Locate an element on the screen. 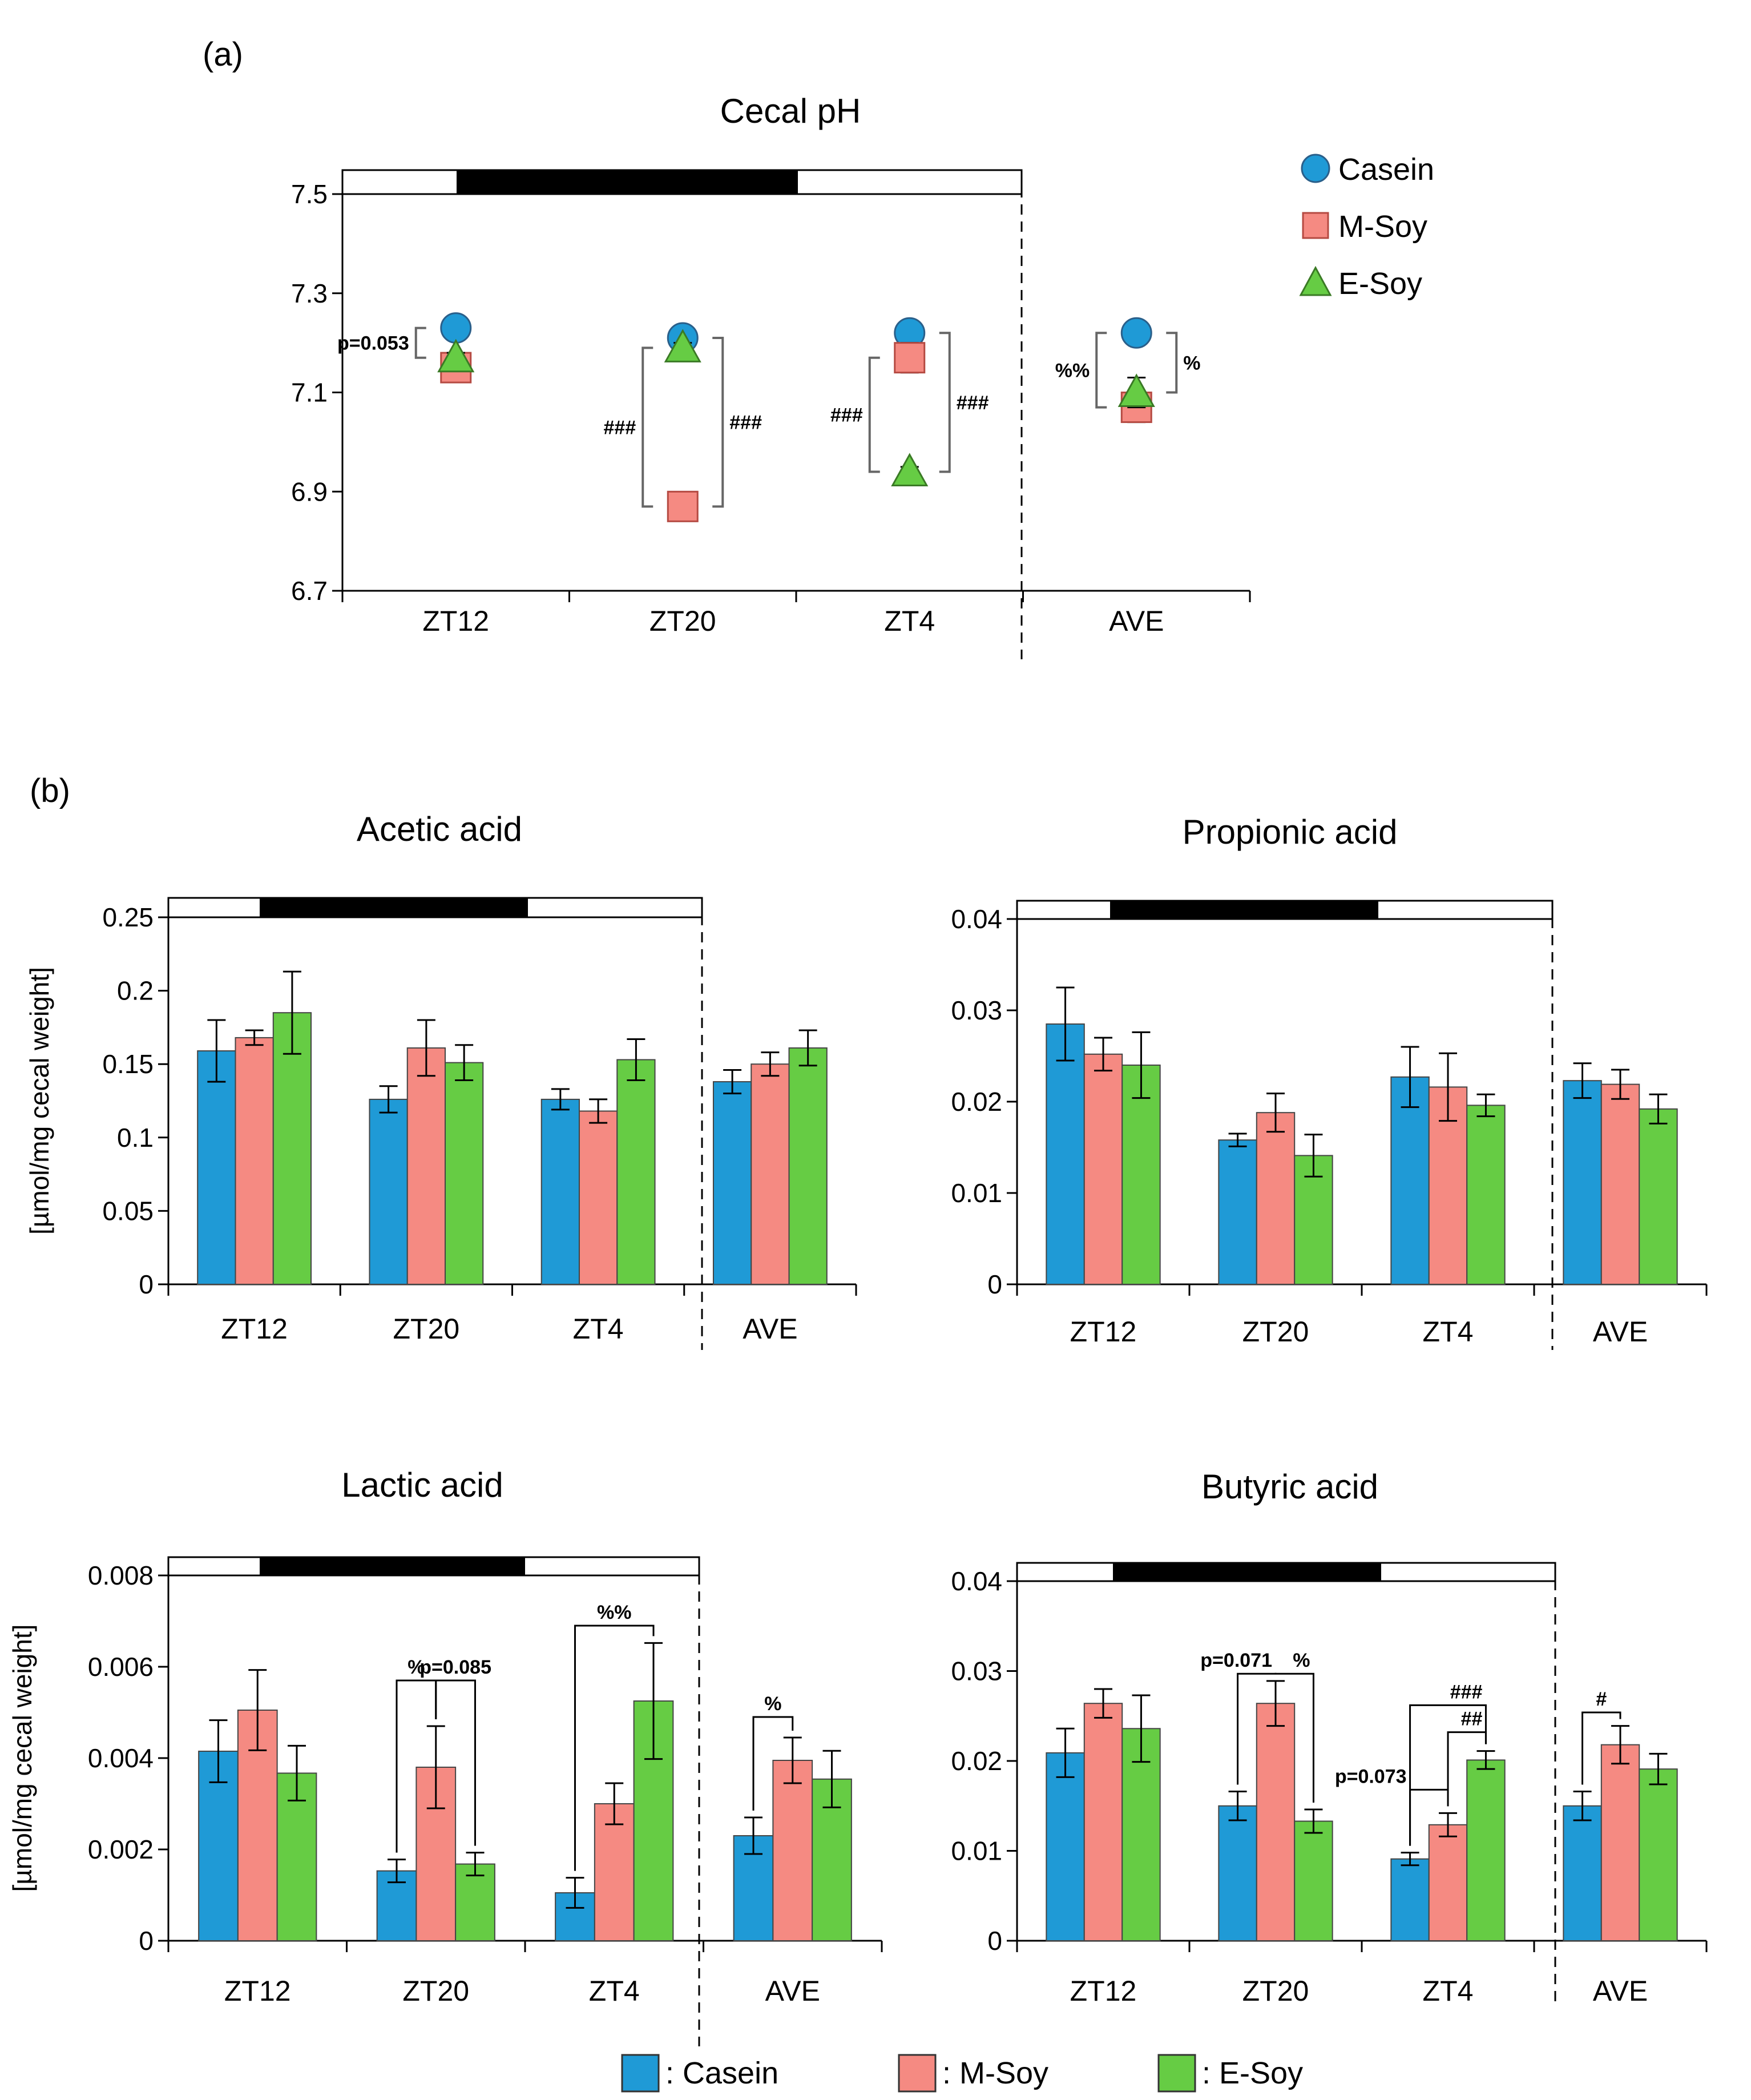 The width and height of the screenshot is (1751, 2100). bottom-legend: : Casein: M-Soy: E-Soy is located at coordinates (962, 2073).